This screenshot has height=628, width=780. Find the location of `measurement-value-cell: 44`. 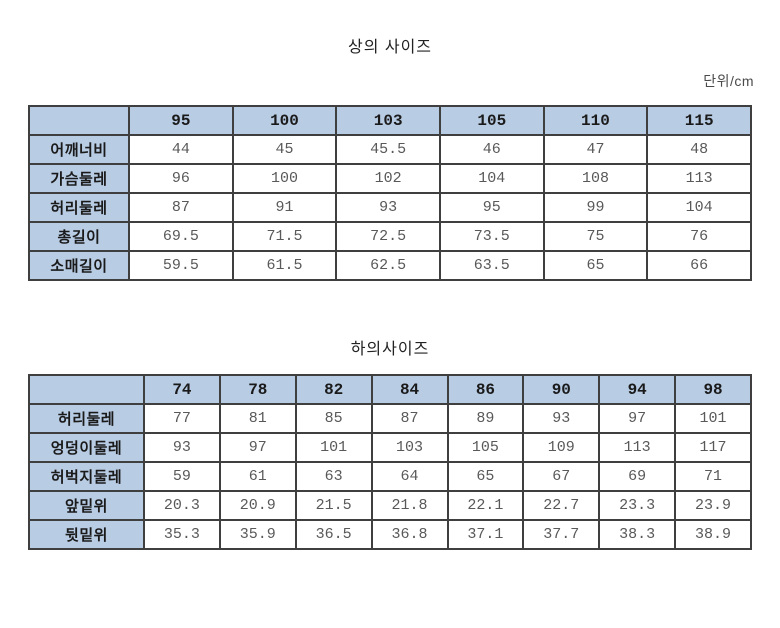

measurement-value-cell: 44 is located at coordinates (181, 149).